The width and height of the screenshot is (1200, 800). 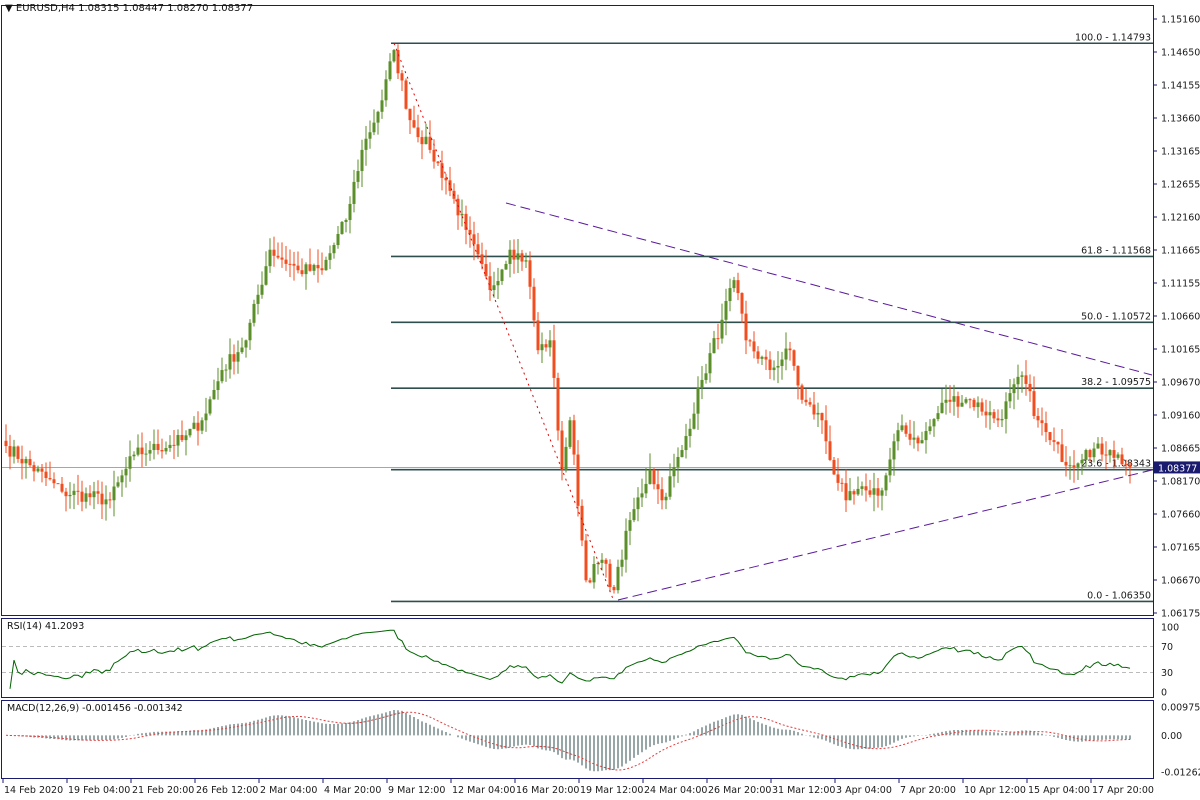 I want to click on price-axis-label: 1.08170, so click(x=1180, y=482).